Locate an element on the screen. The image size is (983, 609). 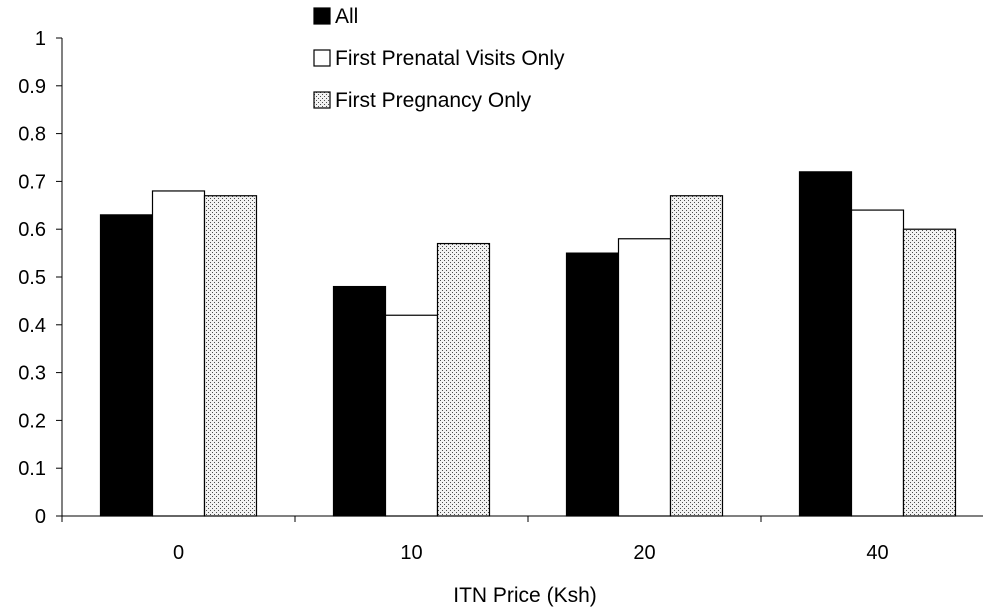
y-tick-label: 0 is located at coordinates (40, 517).